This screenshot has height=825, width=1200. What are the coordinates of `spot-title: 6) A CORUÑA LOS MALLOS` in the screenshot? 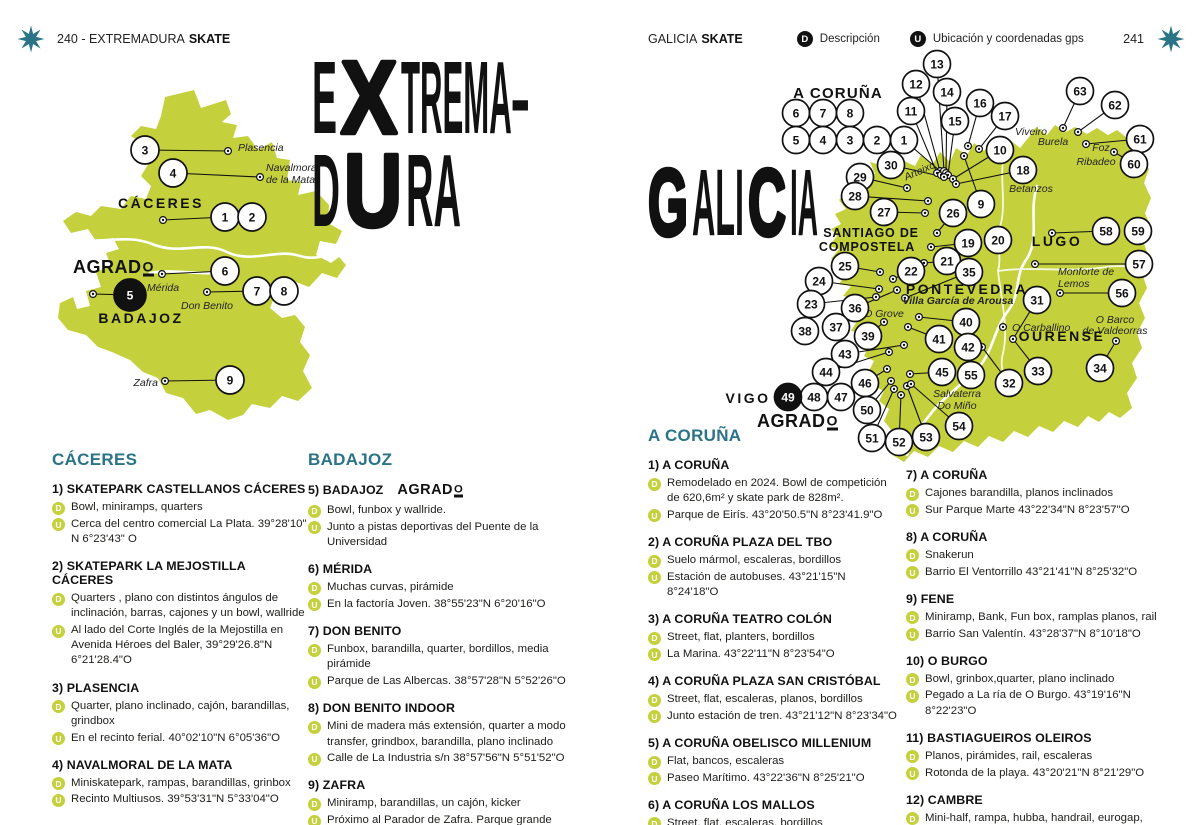 It's located at (731, 804).